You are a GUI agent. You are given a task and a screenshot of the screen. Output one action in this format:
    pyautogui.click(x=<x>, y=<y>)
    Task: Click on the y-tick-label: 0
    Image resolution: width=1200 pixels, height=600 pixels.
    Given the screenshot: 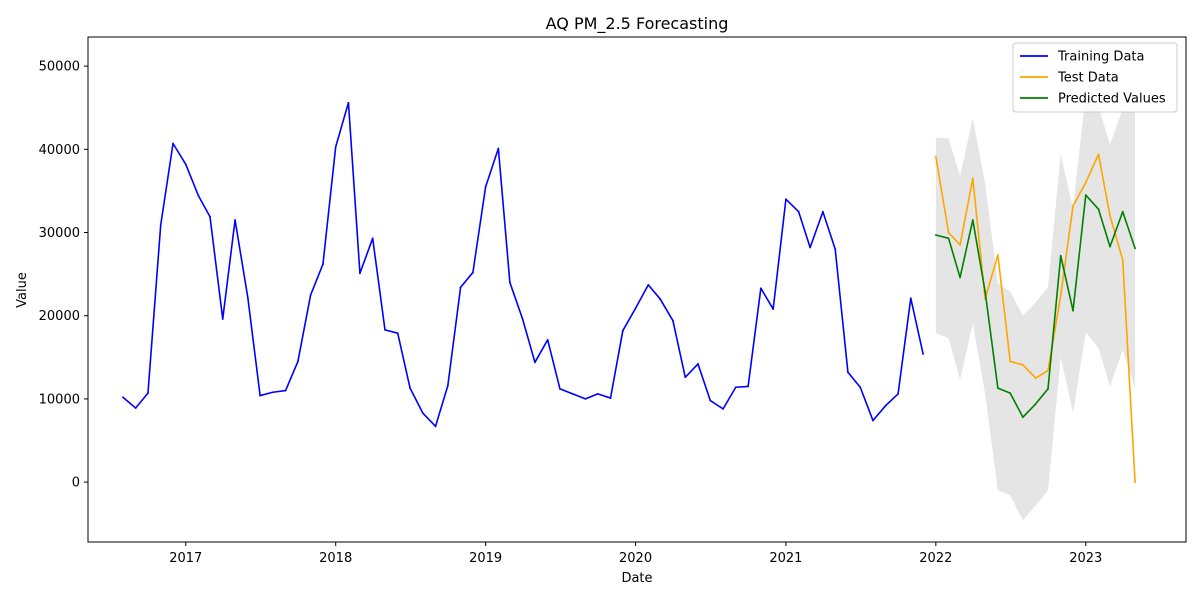 What is the action you would take?
    pyautogui.click(x=76, y=483)
    